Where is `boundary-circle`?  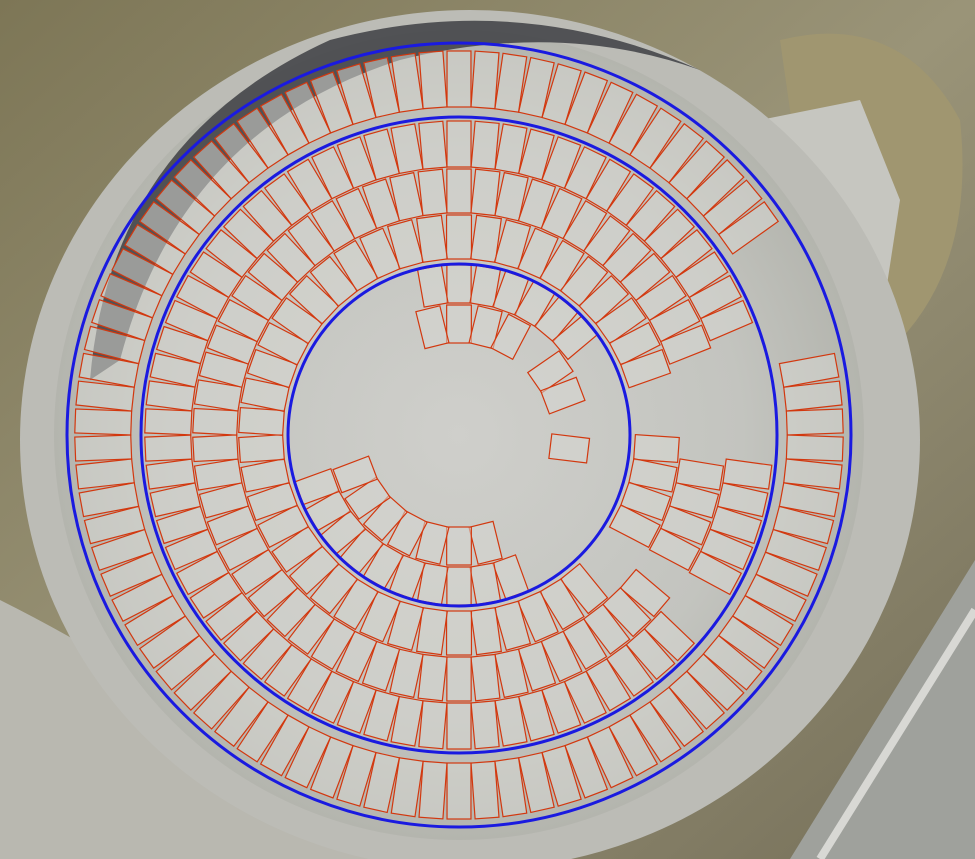
boundary-circle is located at coordinates (459, 435).